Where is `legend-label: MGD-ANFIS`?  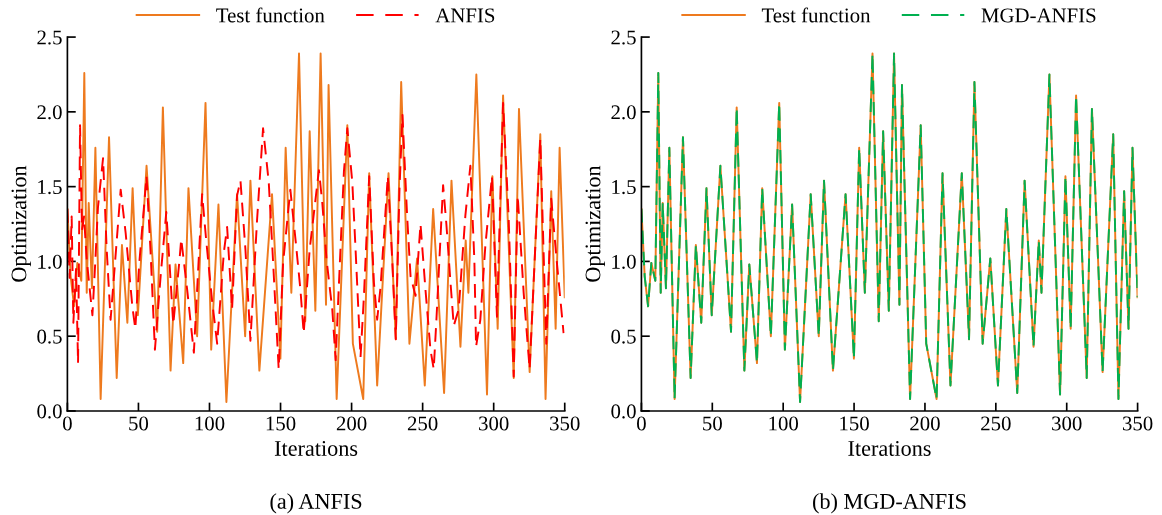 legend-label: MGD-ANFIS is located at coordinates (1038, 15).